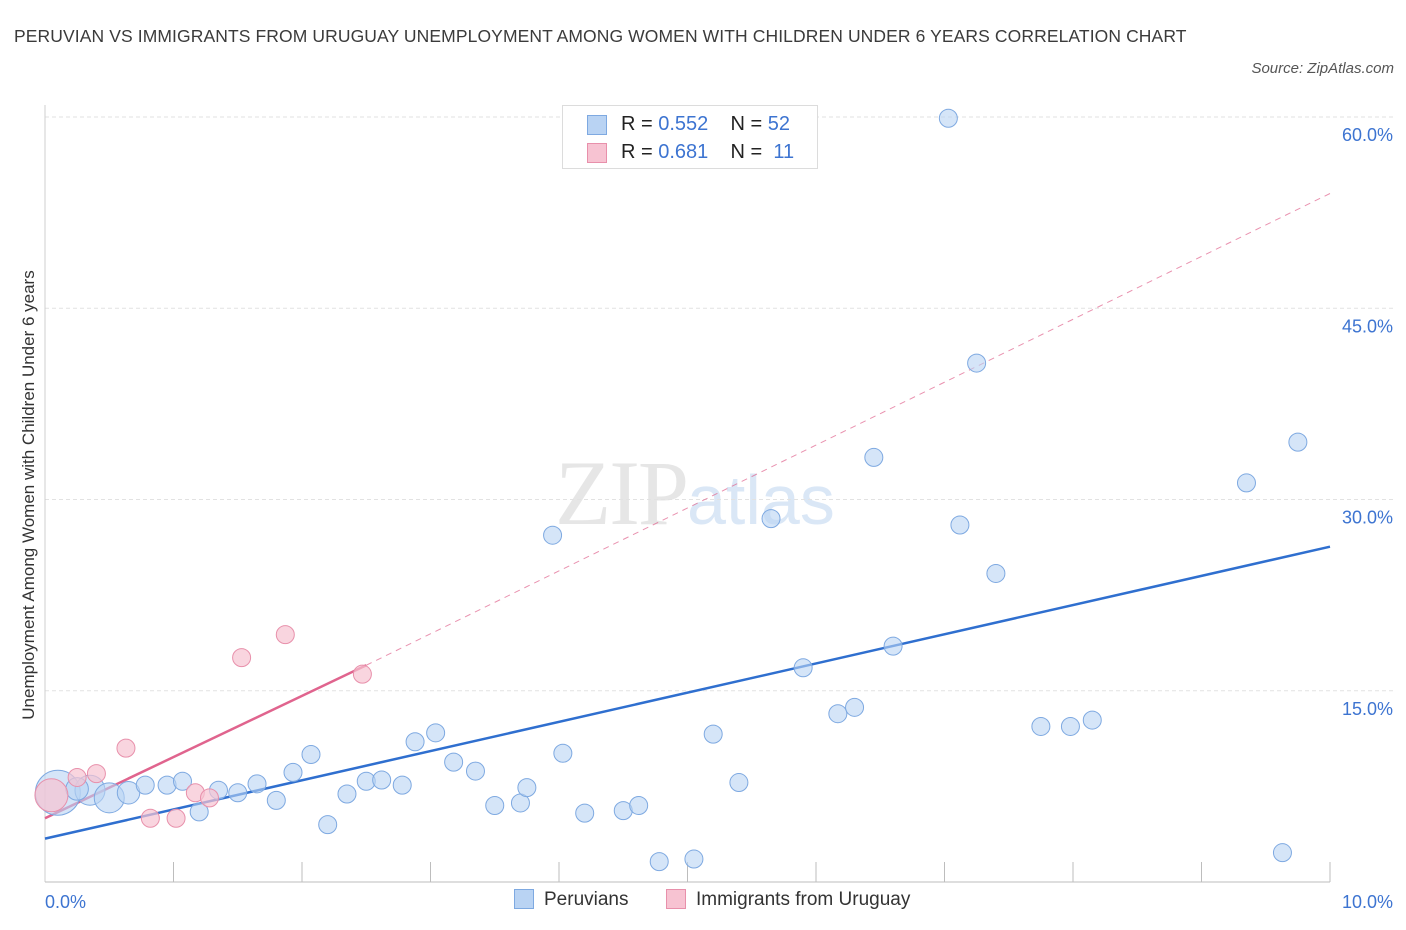  I want to click on n-value: 52, so click(779, 124).